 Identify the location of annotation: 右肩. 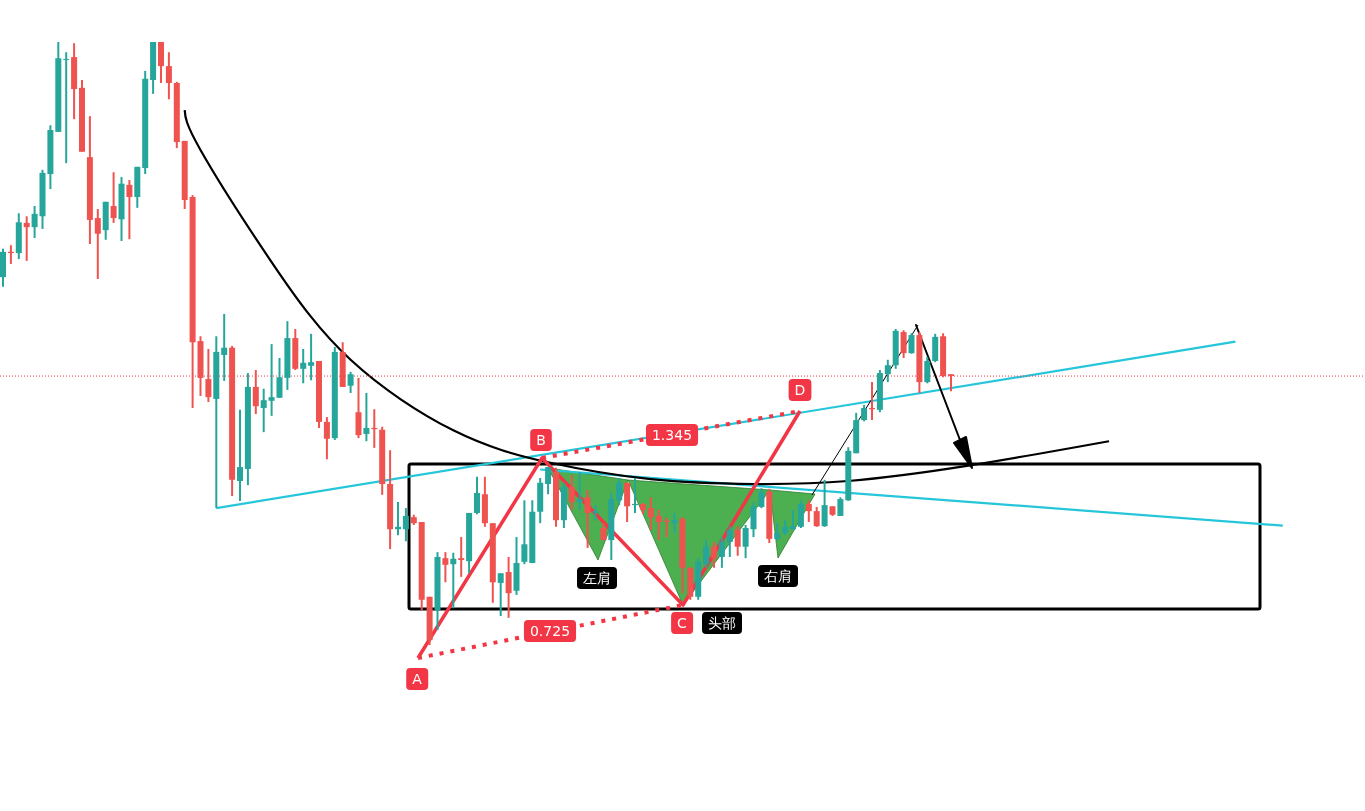
(778, 576).